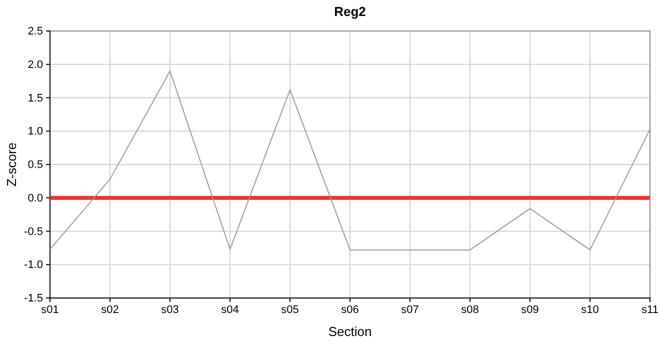 The height and width of the screenshot is (360, 660). Describe the element at coordinates (11, 164) in the screenshot. I see `y-axis-title: Z-score` at that location.